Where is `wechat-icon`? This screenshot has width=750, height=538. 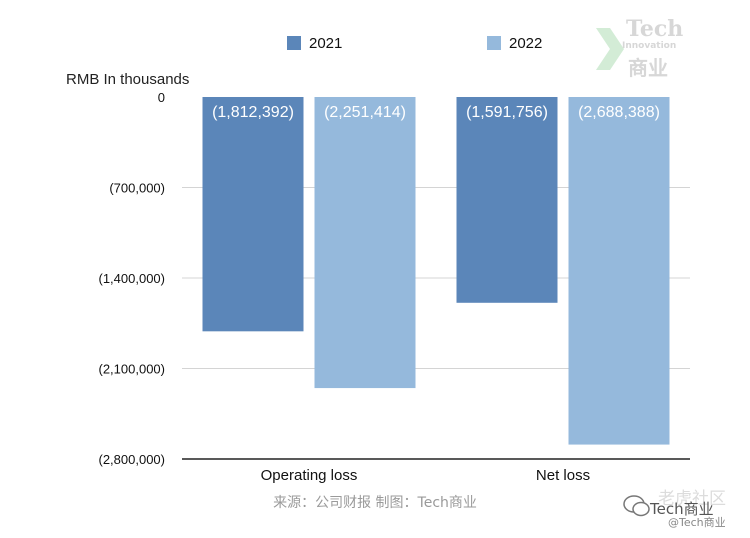 wechat-icon is located at coordinates (636, 506).